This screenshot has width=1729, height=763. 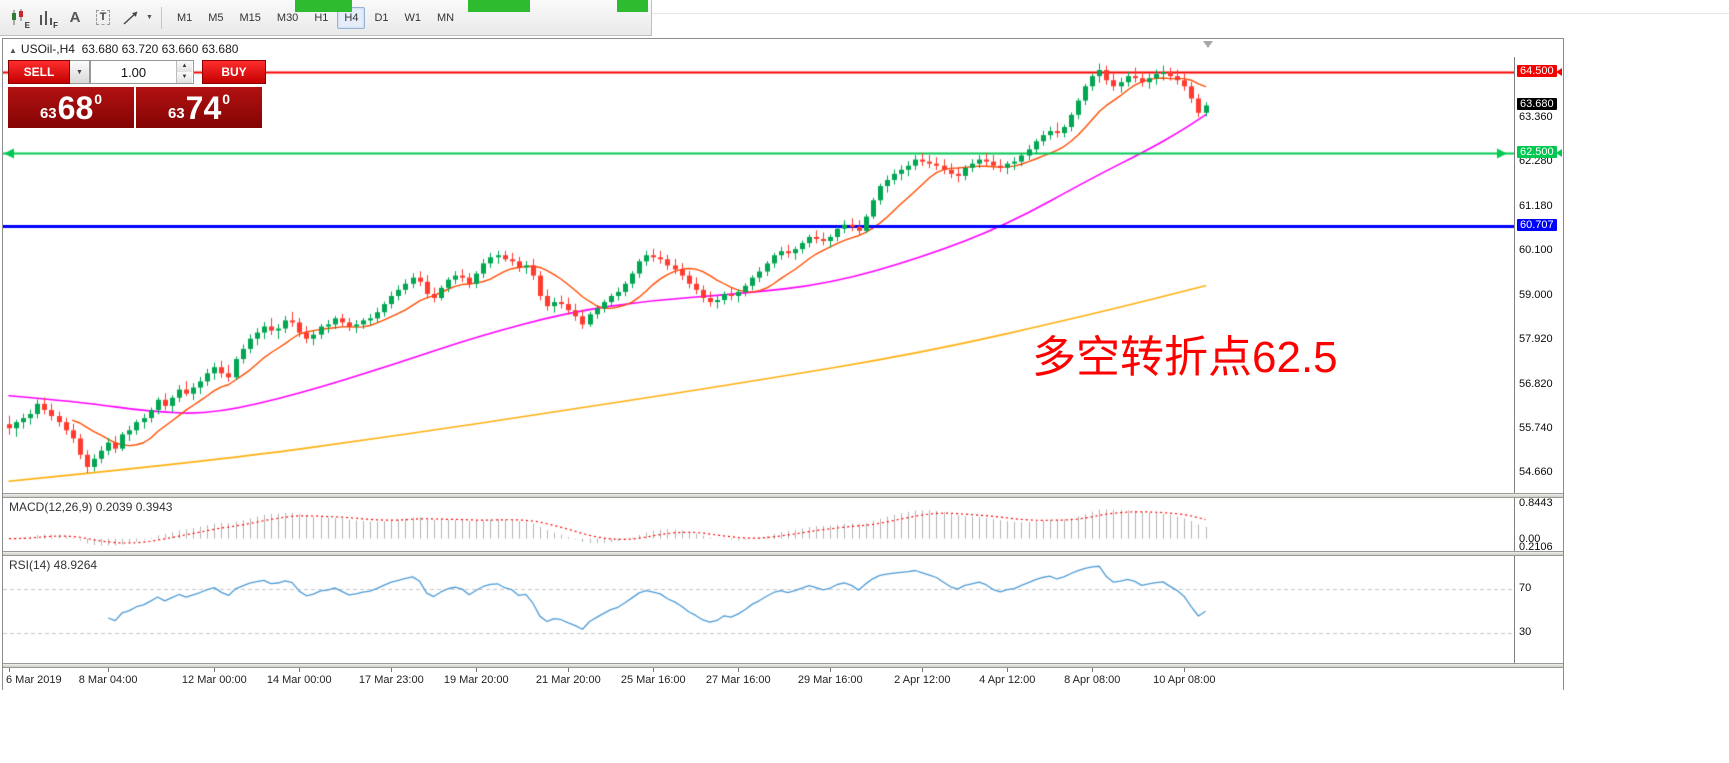 What do you see at coordinates (161, 17) in the screenshot?
I see `toolbar-separator` at bounding box center [161, 17].